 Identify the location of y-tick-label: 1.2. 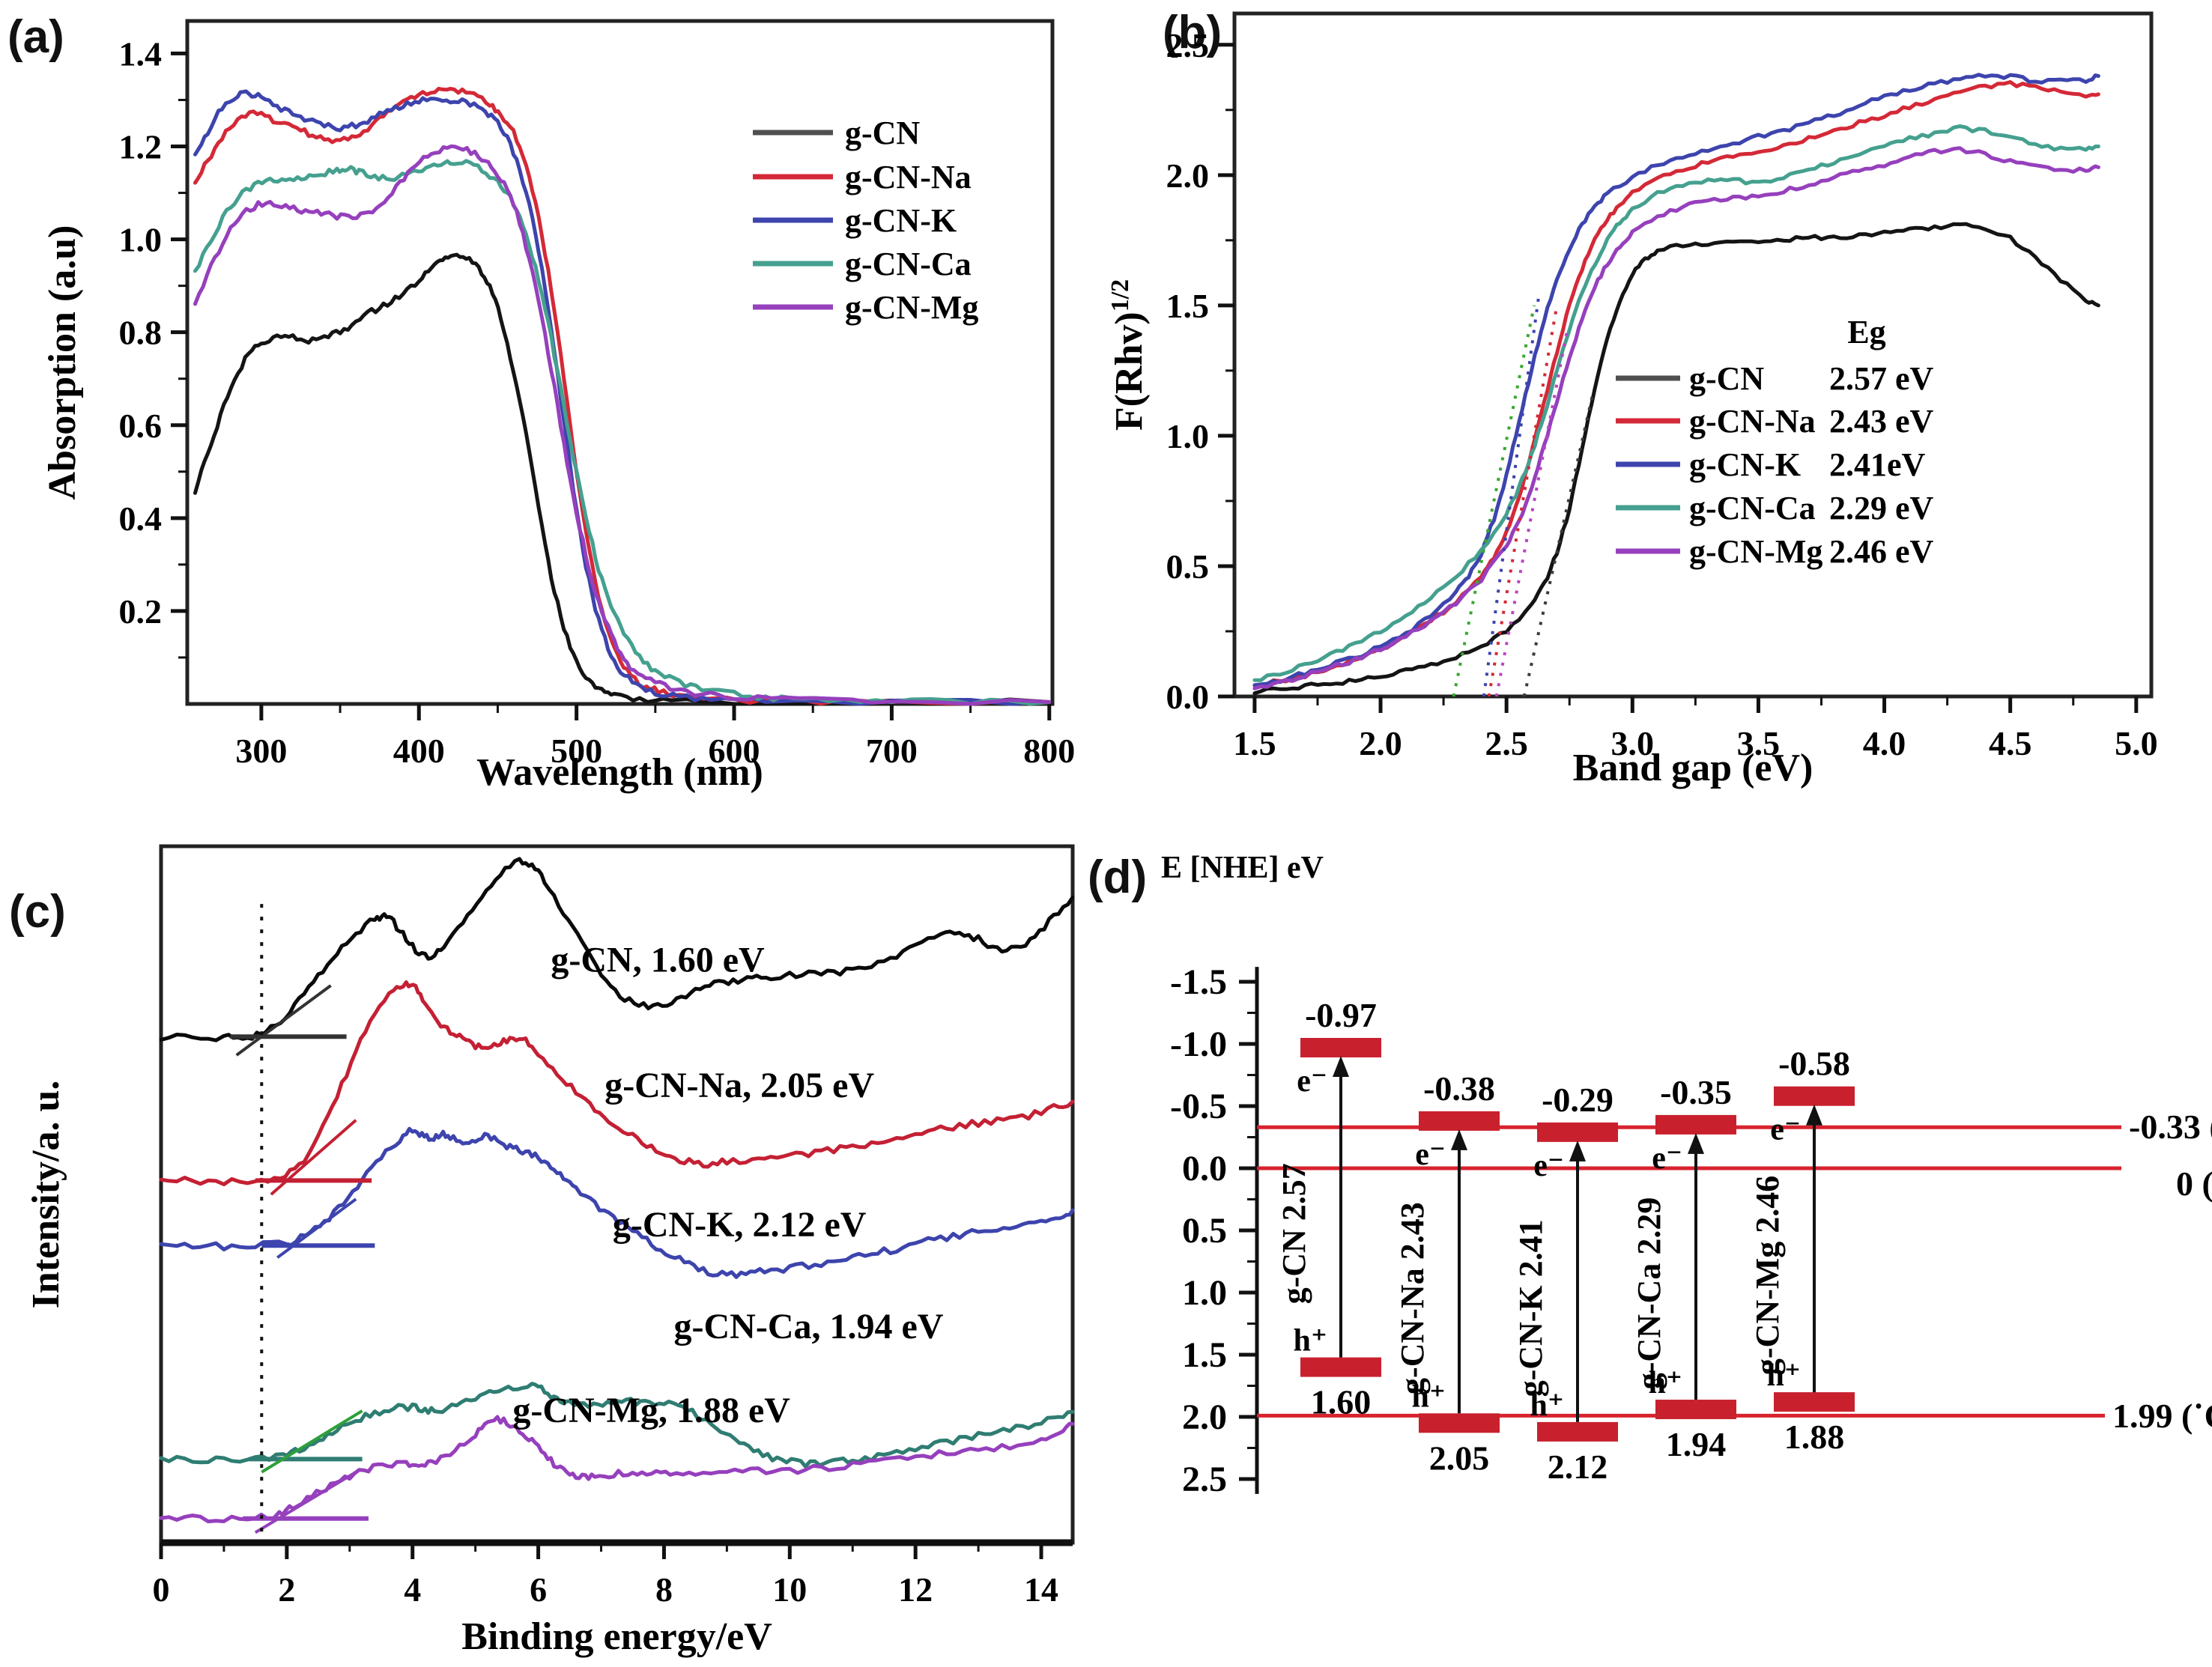
(141, 147).